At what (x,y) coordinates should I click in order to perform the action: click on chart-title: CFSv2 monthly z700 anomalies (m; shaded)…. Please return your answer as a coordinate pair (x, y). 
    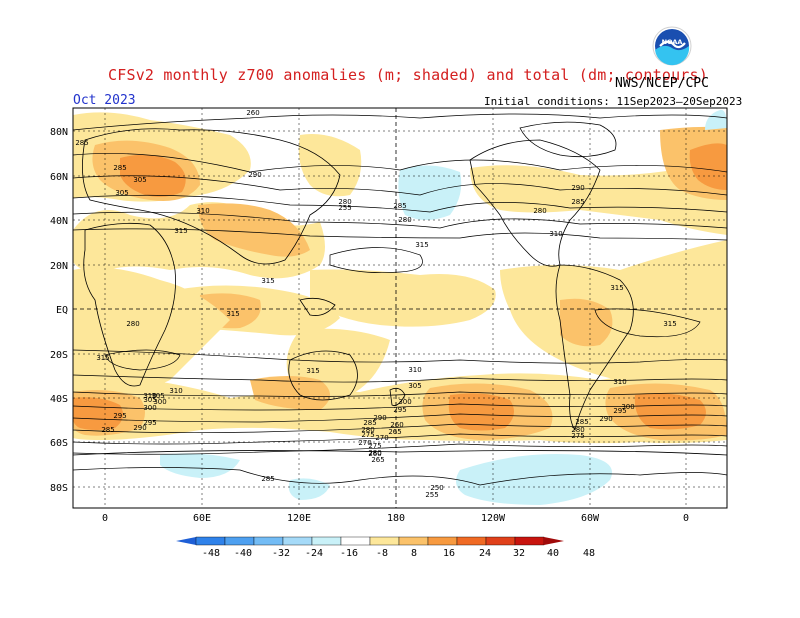
    Looking at the image, I should click on (408, 75).